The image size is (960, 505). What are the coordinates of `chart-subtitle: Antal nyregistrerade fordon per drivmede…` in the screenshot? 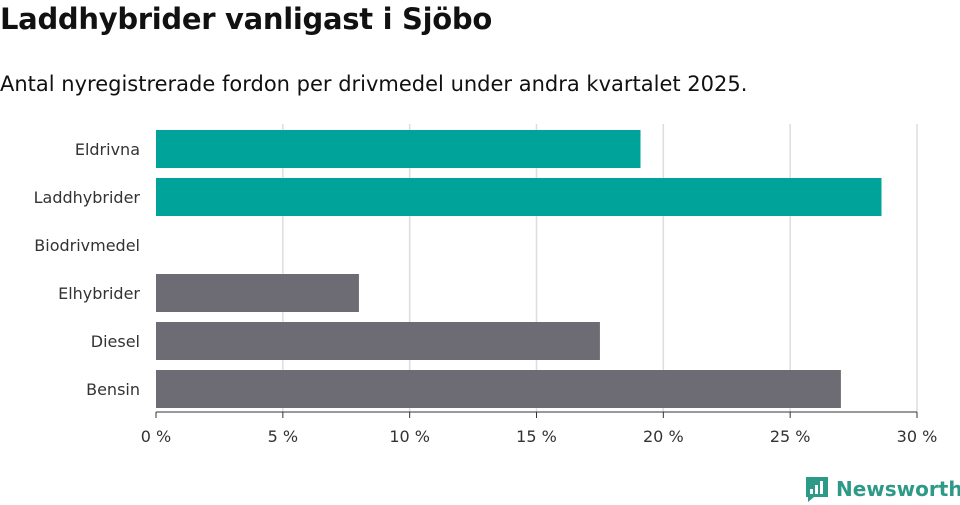 It's located at (374, 84).